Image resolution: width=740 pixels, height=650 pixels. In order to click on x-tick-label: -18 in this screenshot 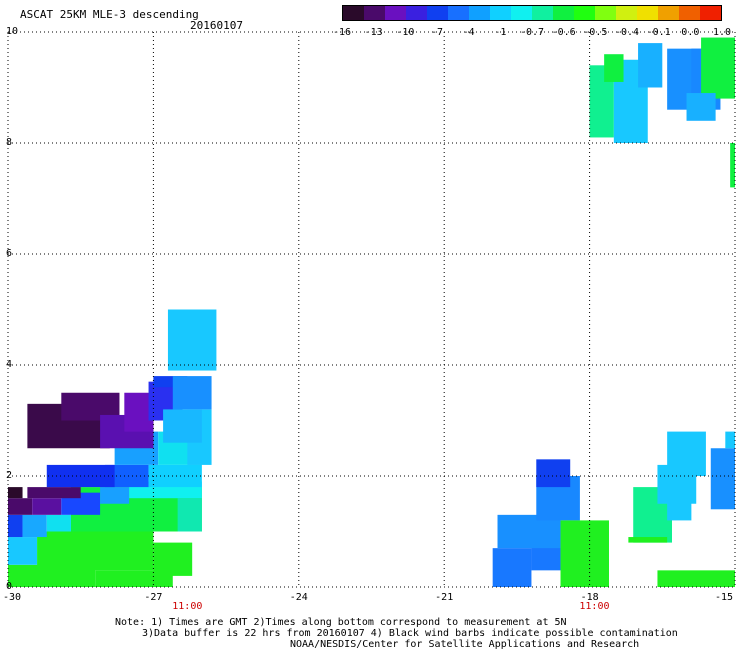, I will do `click(589, 597)`.